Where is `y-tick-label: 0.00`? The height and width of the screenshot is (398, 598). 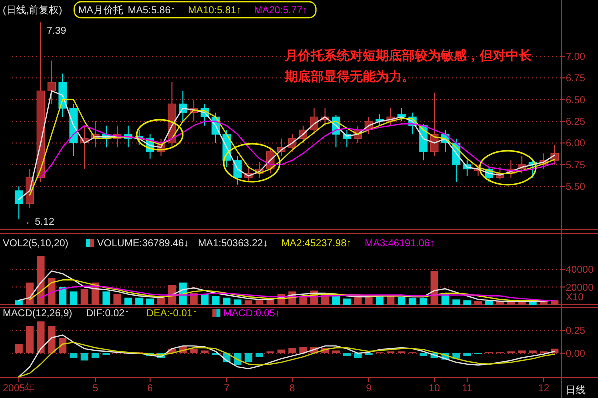
y-tick-label: 0.00 is located at coordinates (576, 354).